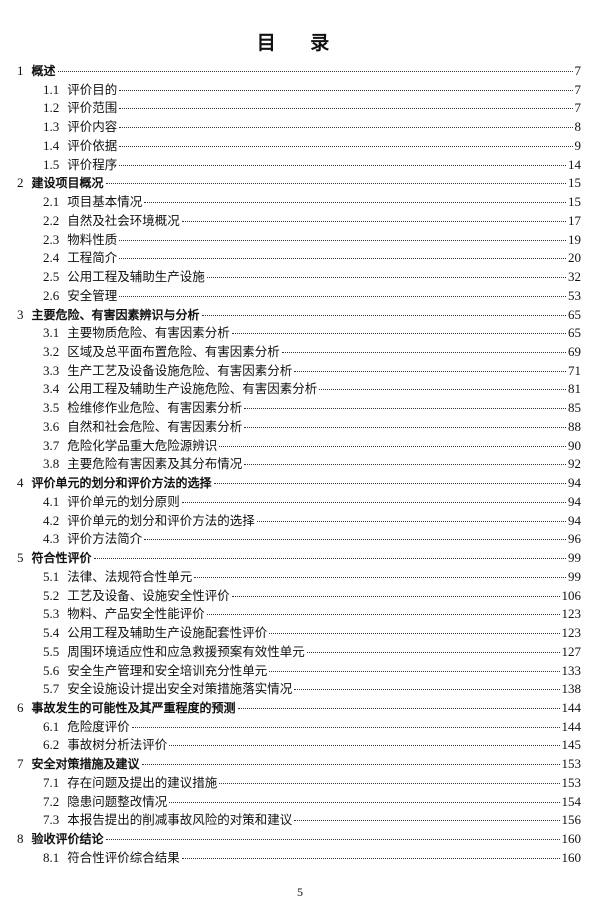 The image size is (600, 914). What do you see at coordinates (51, 426) in the screenshot?
I see `toc-entry-number: 3.6` at bounding box center [51, 426].